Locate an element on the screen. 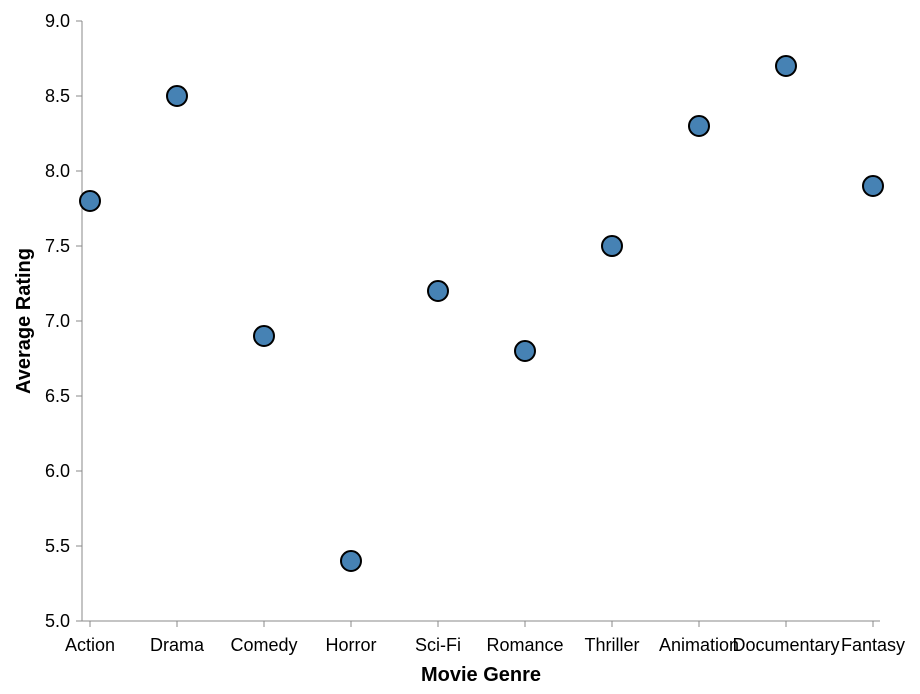 This screenshot has height=694, width=920. x-tick-label: Fantasy is located at coordinates (873, 645).